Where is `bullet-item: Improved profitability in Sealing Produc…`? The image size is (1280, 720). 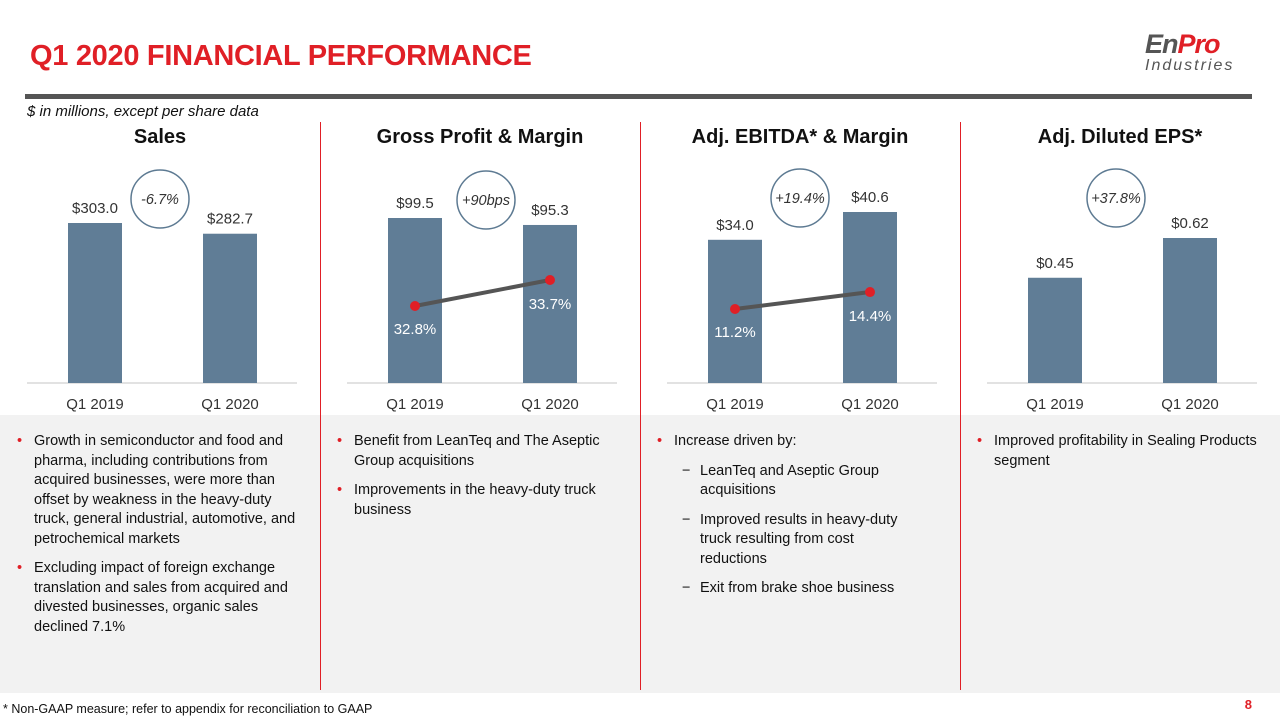 bullet-item: Improved profitability in Sealing Produc… is located at coordinates (1117, 451).